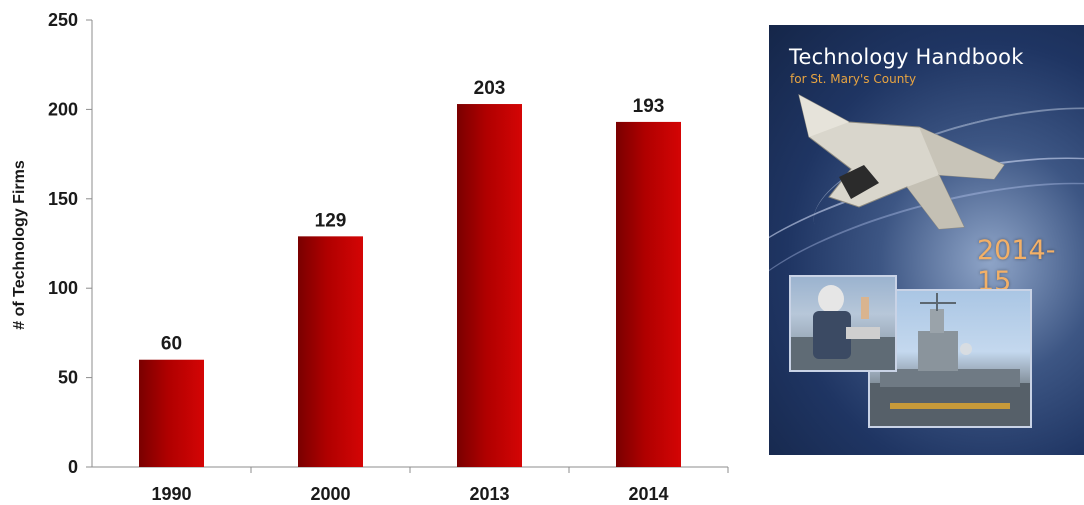 Image resolution: width=1084 pixels, height=505 pixels. I want to click on data-label-2014: 193, so click(649, 106).